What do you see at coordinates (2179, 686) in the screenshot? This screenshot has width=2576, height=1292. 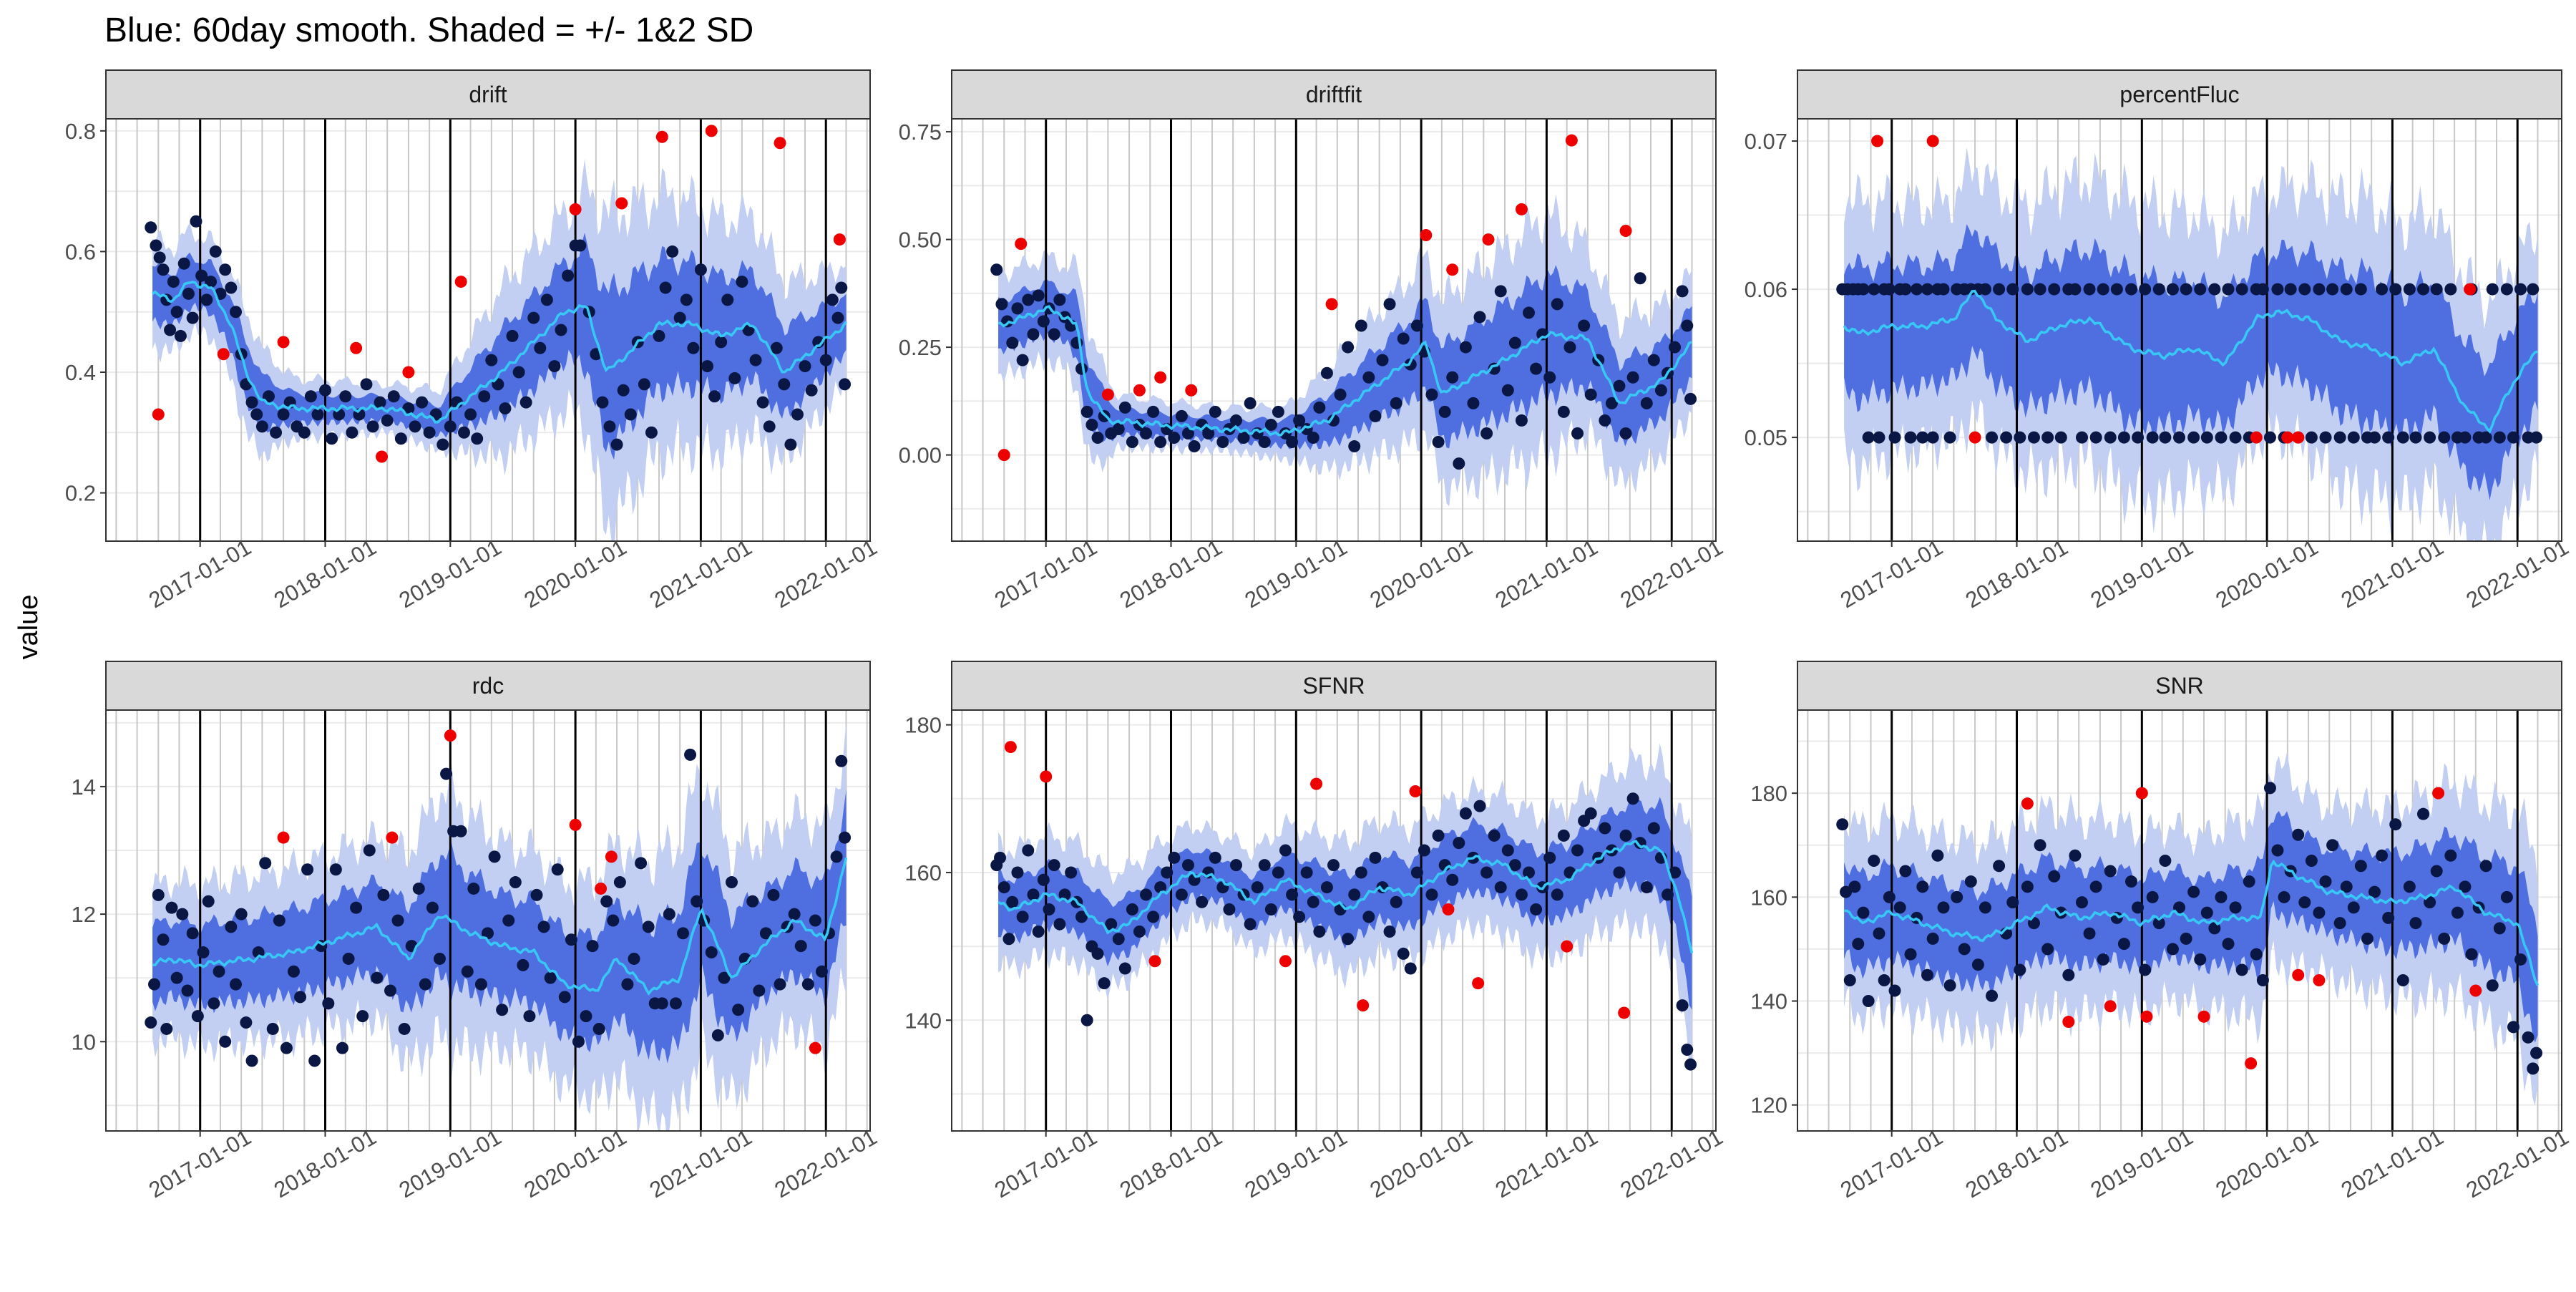 I see `facet-strip-label: SNR` at bounding box center [2179, 686].